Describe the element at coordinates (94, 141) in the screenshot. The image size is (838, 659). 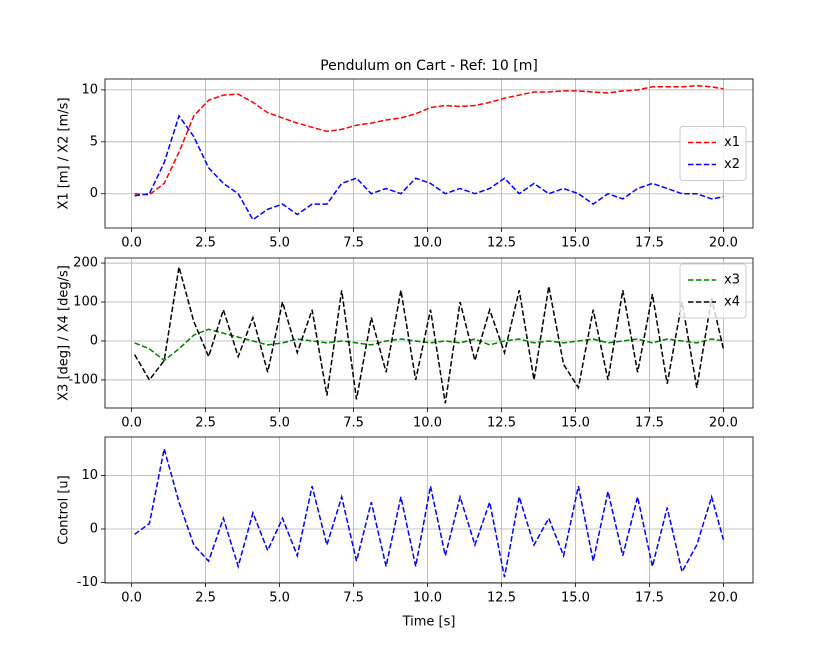
I see `y-tick-label: 5` at that location.